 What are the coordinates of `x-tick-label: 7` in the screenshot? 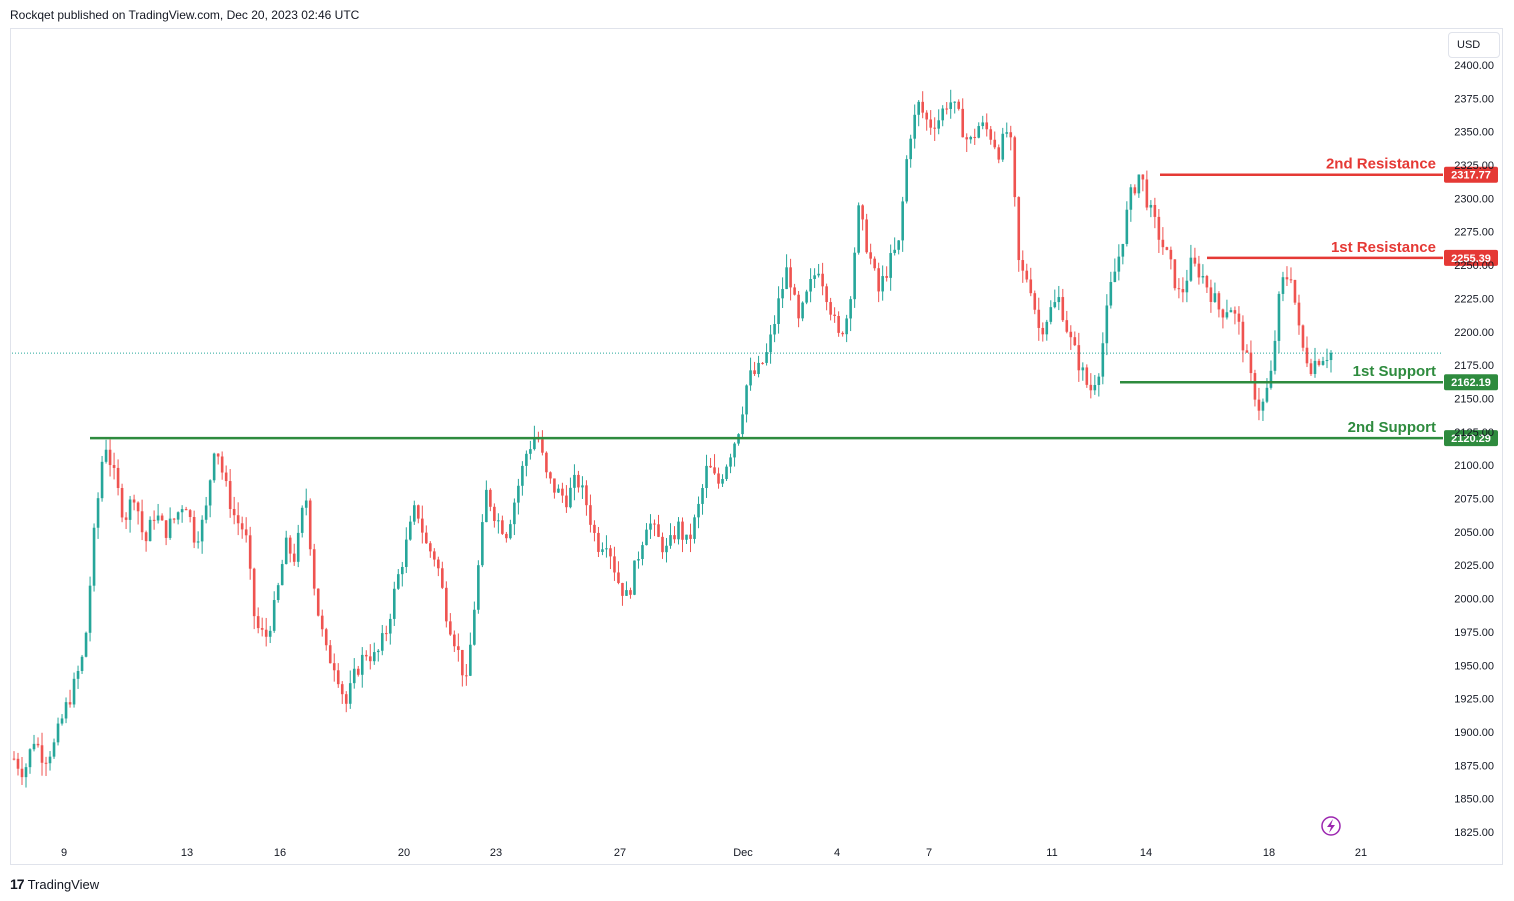 It's located at (929, 853).